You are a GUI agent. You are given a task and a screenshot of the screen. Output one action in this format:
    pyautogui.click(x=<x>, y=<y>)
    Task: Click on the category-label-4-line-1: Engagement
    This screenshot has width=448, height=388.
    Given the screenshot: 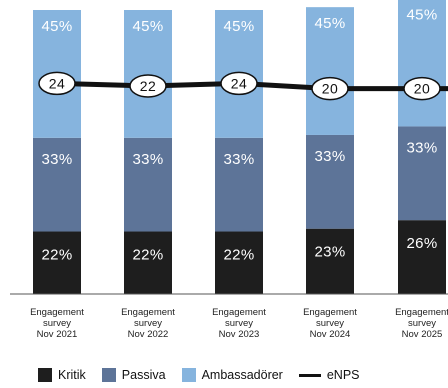 What is the action you would take?
    pyautogui.click(x=330, y=312)
    